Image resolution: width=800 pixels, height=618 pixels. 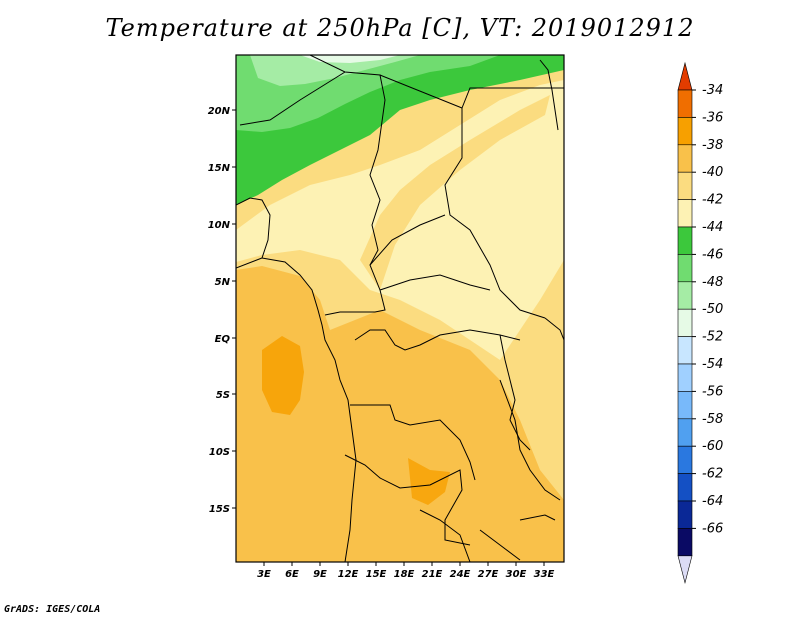 I want to click on field-patch-south, so click(x=429, y=481).